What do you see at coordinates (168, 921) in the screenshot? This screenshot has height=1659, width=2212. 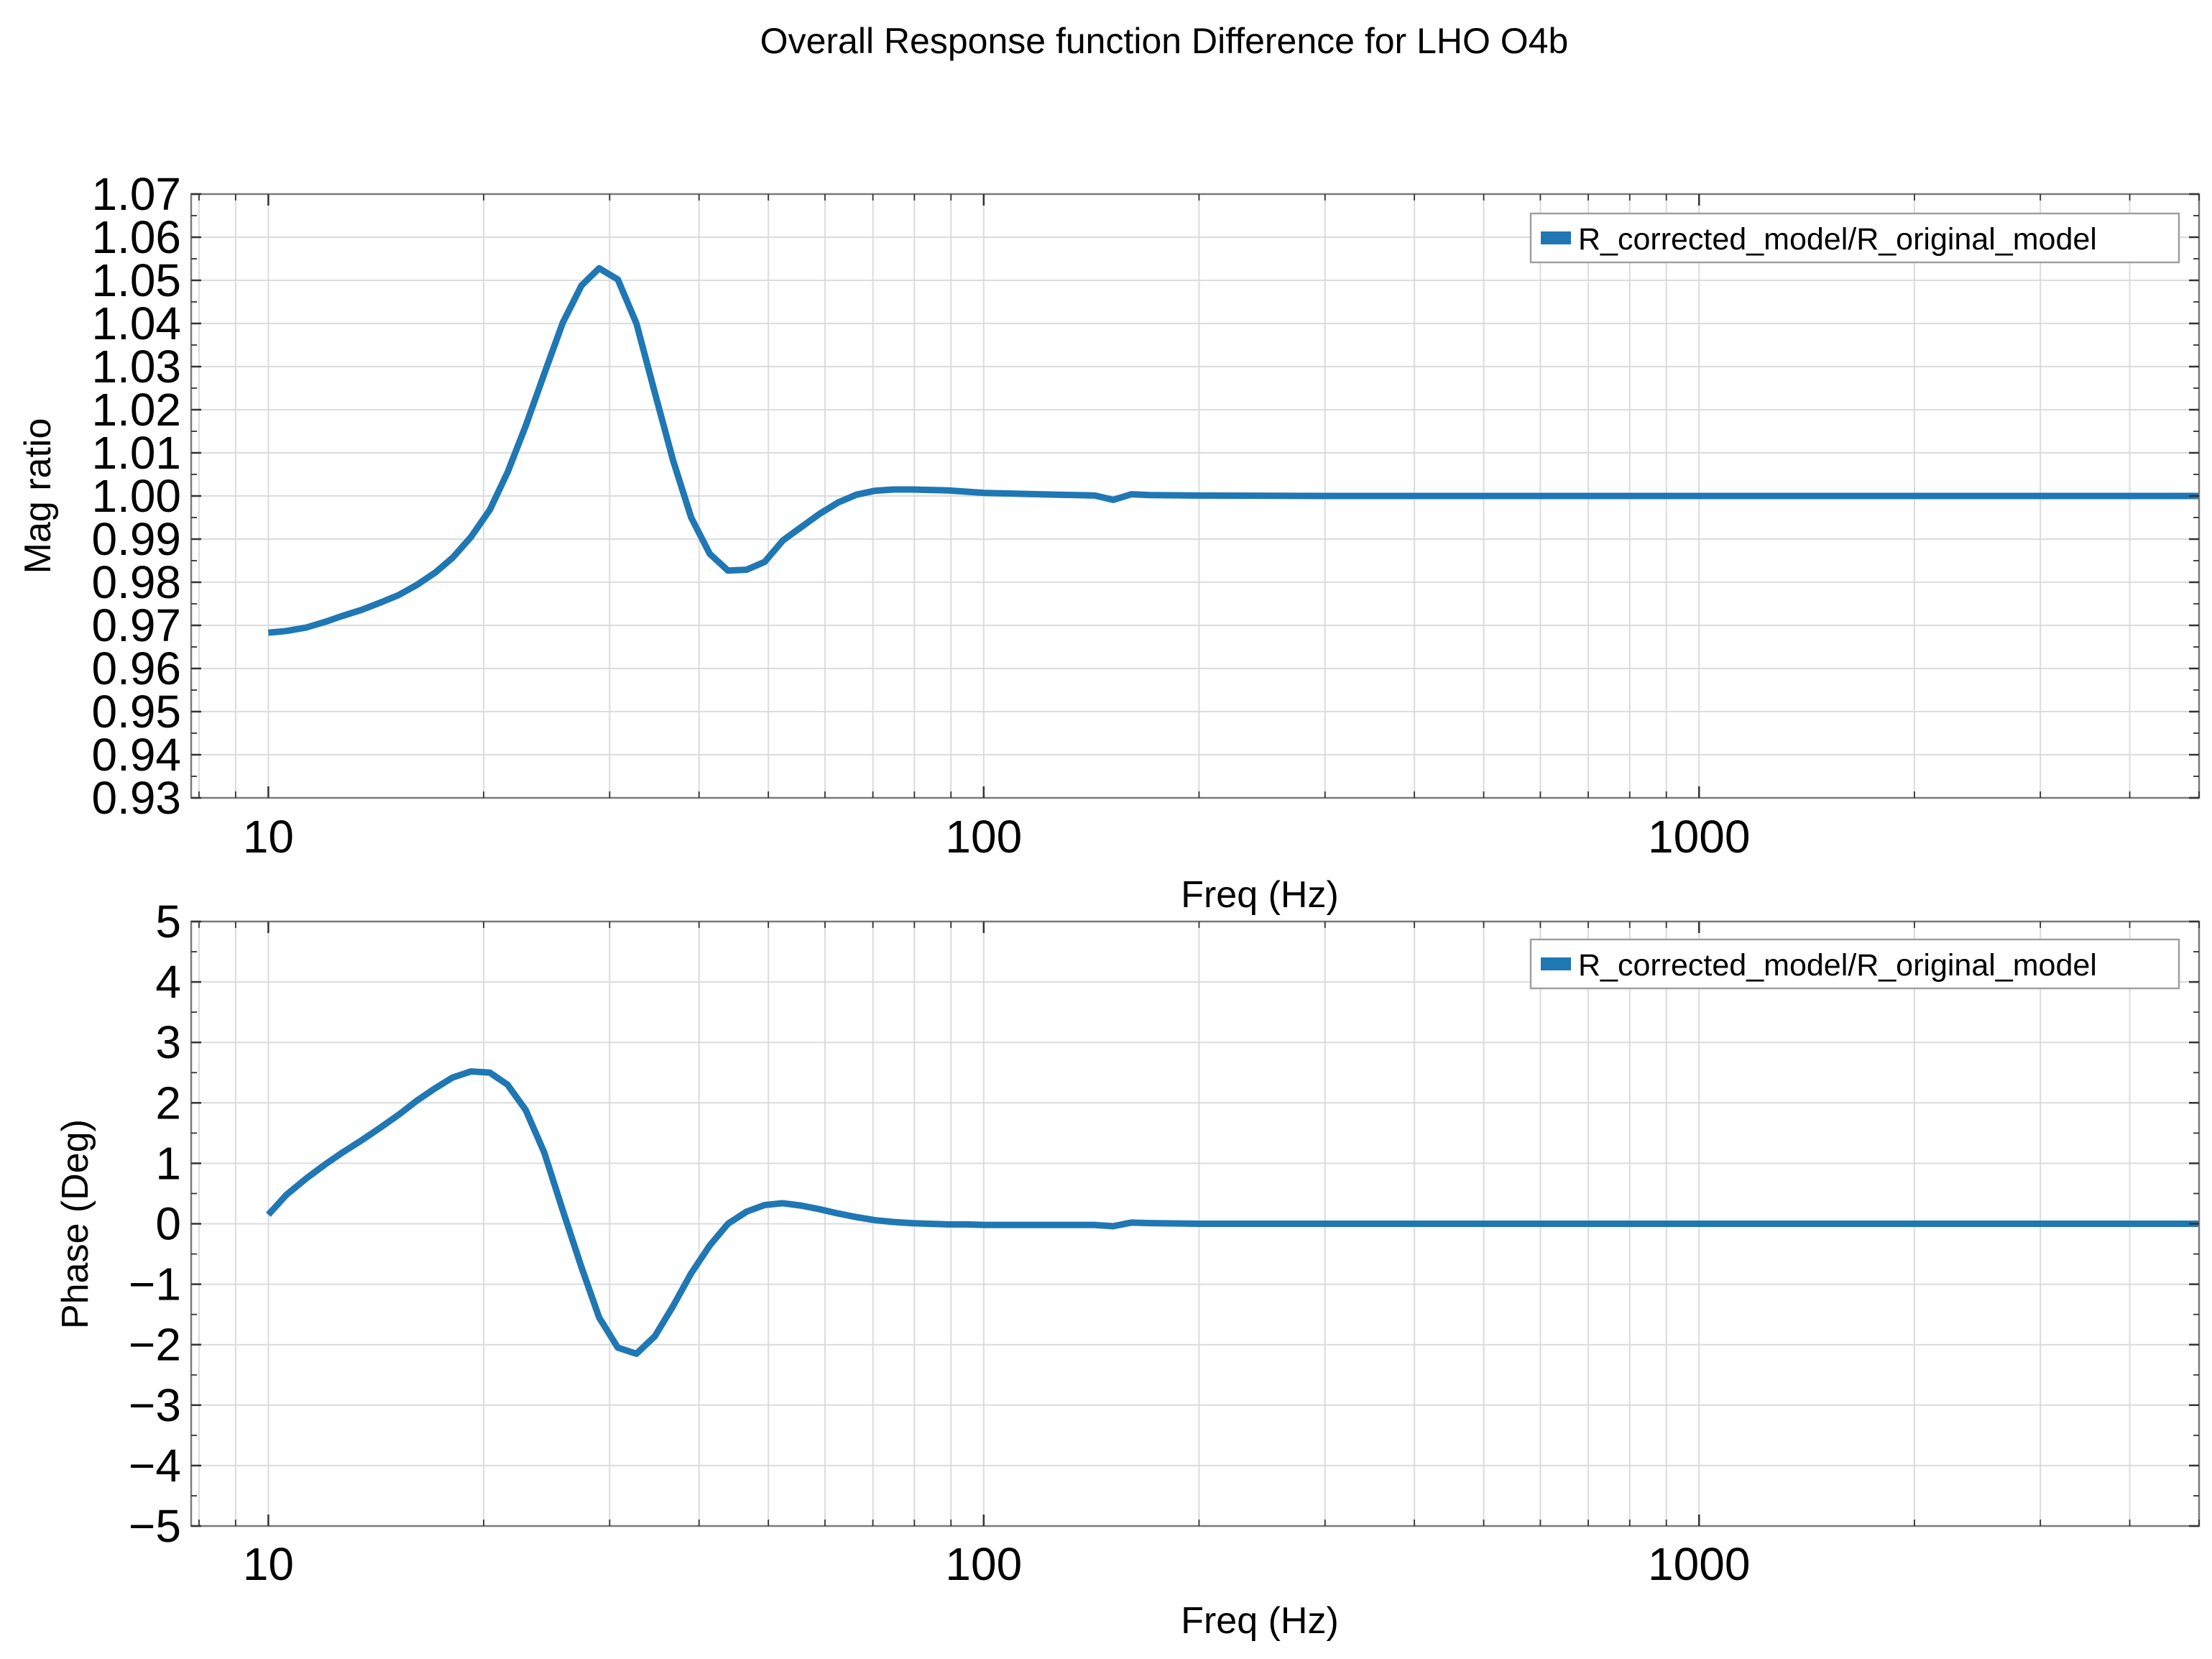 I see `y-tick-label: 5` at bounding box center [168, 921].